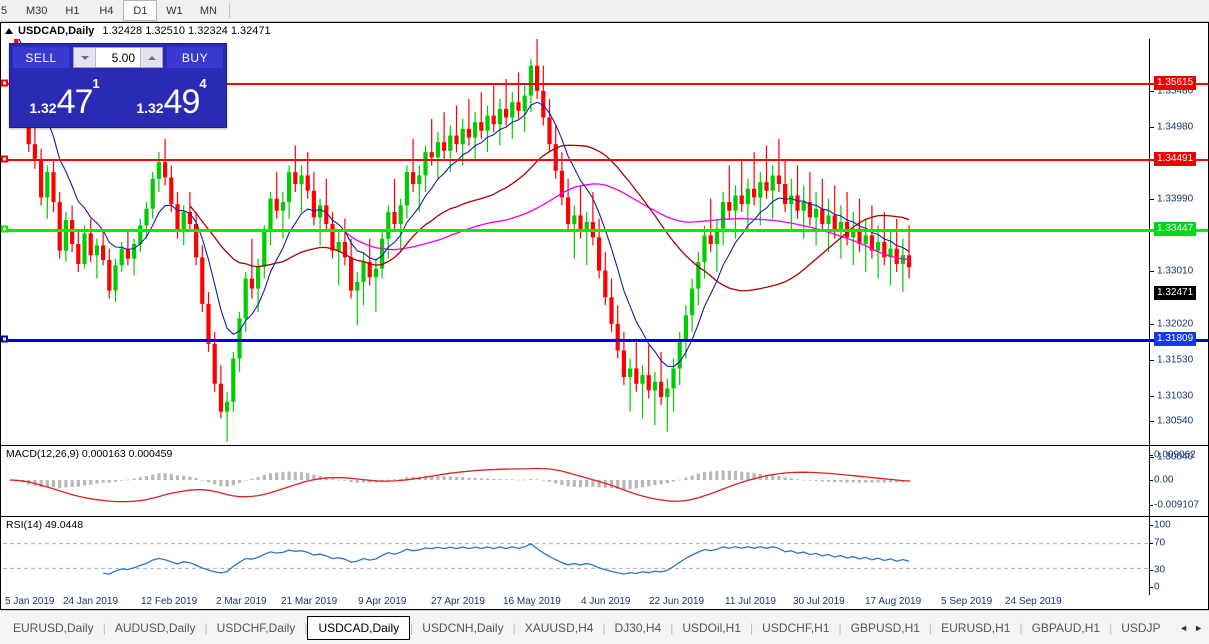 The height and width of the screenshot is (644, 1209). I want to click on date-axis-label: 24 Sep 2019, so click(1033, 601).